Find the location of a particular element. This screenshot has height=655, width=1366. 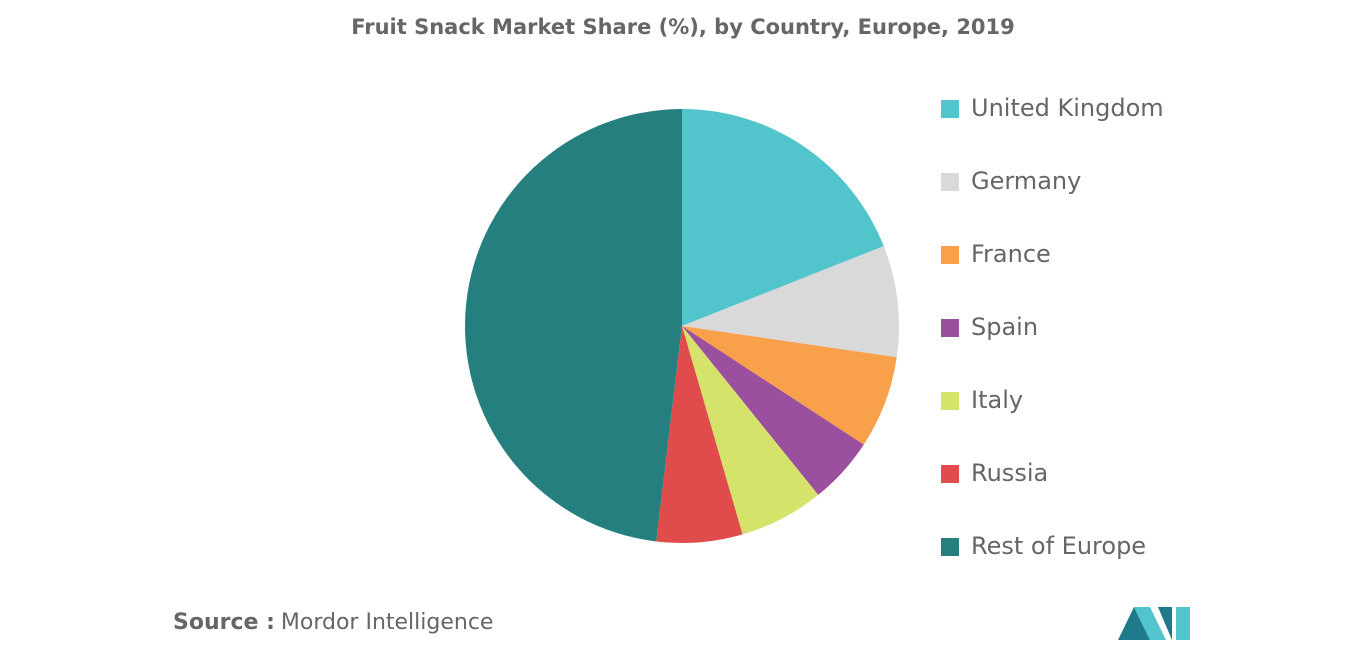

logo is located at coordinates (1154, 623).